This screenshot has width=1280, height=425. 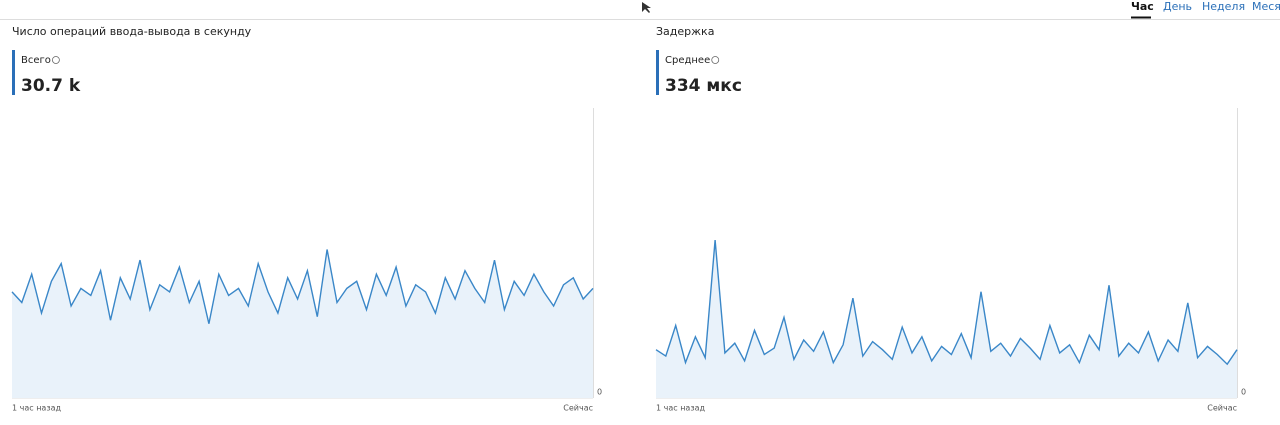 I want to click on time-tab: Меся, so click(x=1266, y=6).